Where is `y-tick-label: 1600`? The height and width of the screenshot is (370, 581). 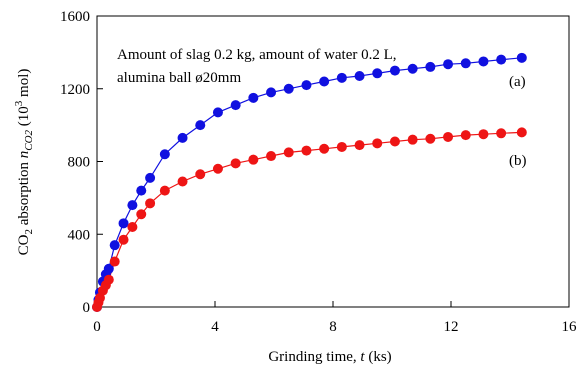
y-tick-label: 1600 is located at coordinates (75, 17).